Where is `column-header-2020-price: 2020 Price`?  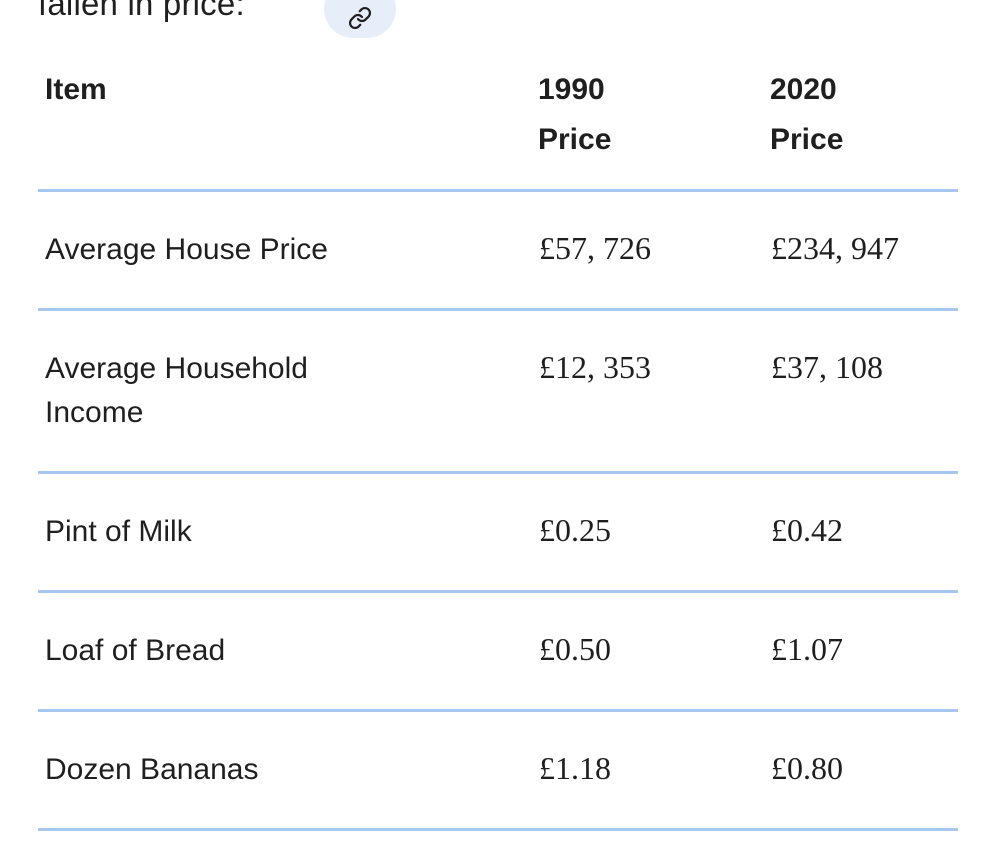 column-header-2020-price: 2020 Price is located at coordinates (864, 116).